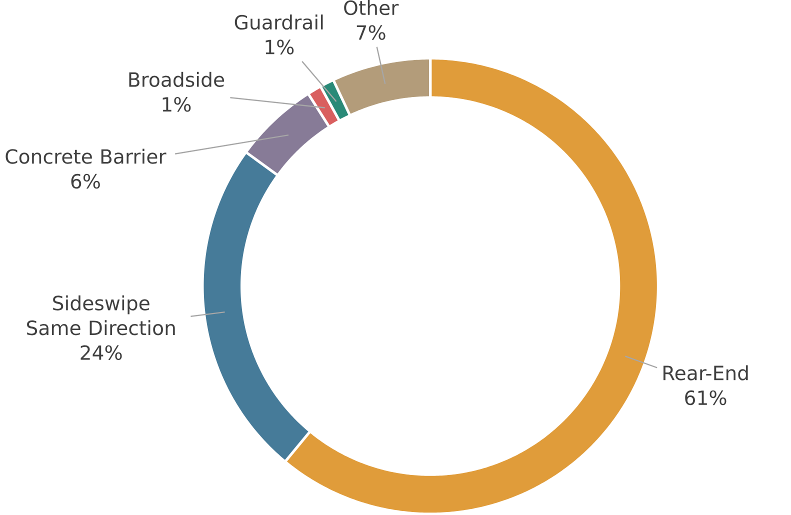 Image resolution: width=791 pixels, height=515 pixels. I want to click on slice-label: Rear-End, so click(705, 372).